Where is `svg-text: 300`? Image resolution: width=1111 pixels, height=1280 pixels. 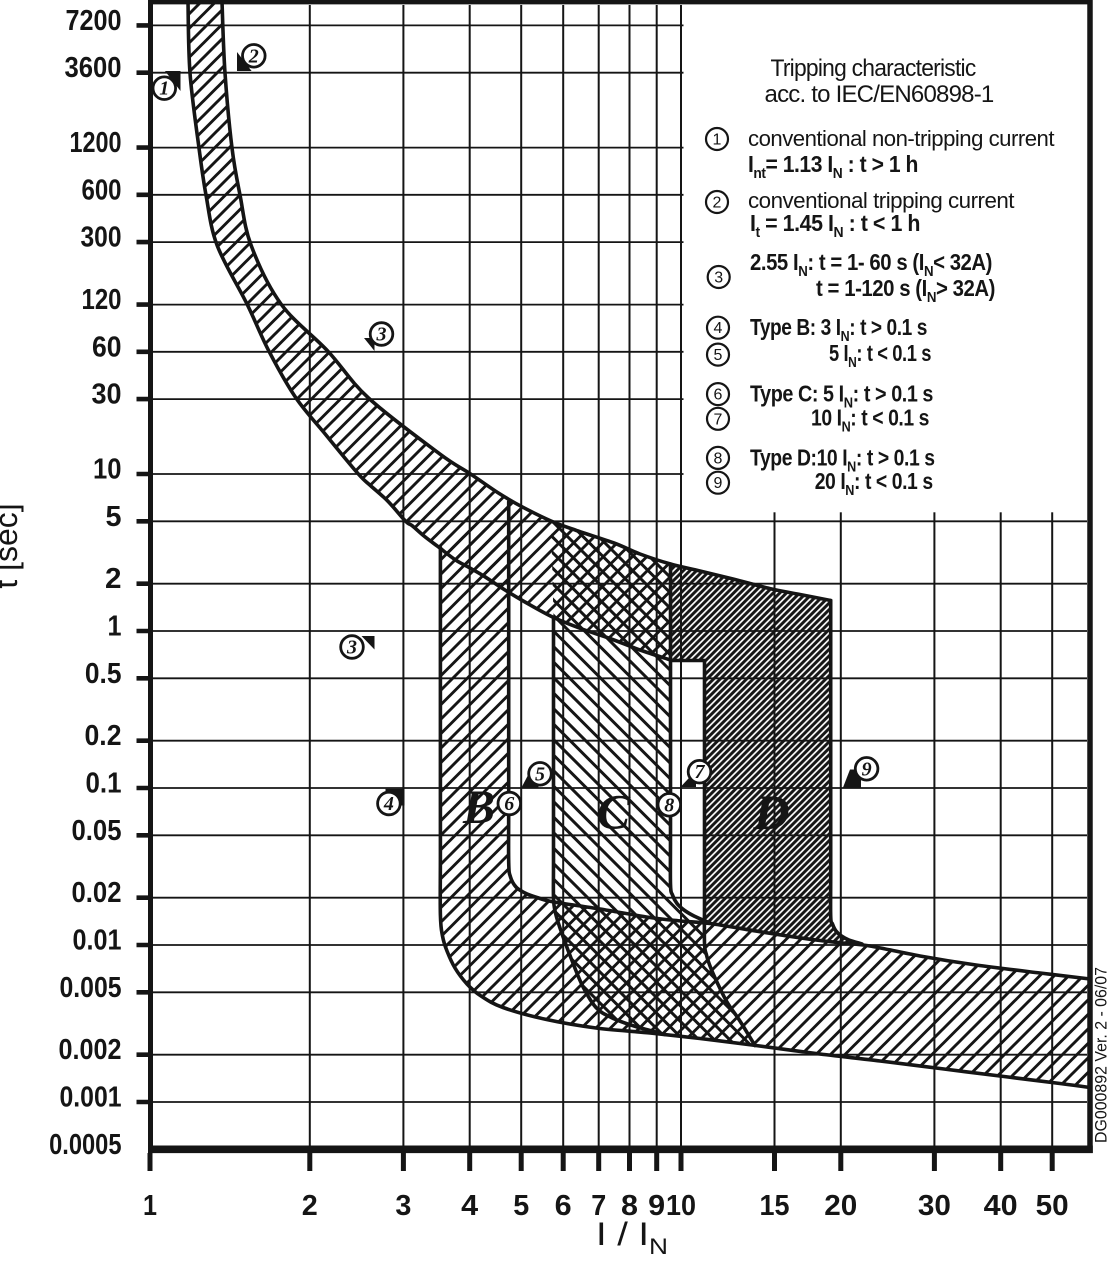 svg-text: 300 is located at coordinates (101, 238).